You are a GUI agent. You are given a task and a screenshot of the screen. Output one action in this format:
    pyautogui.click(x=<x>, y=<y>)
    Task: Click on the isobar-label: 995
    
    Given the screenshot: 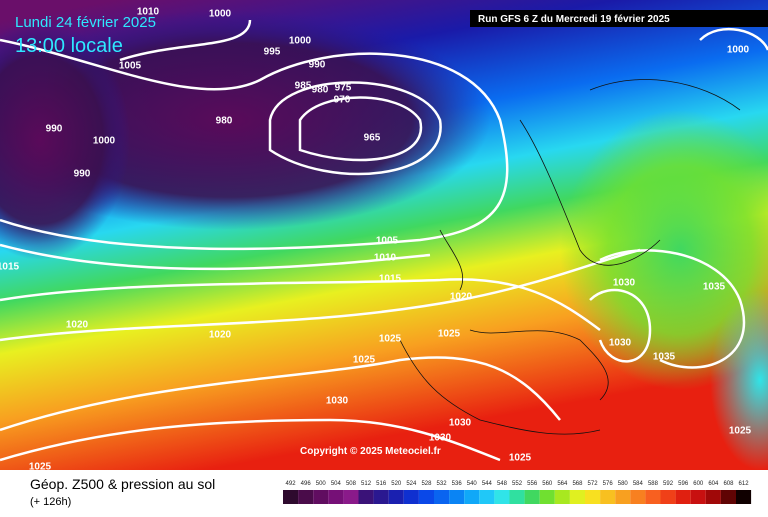 What is the action you would take?
    pyautogui.click(x=272, y=52)
    